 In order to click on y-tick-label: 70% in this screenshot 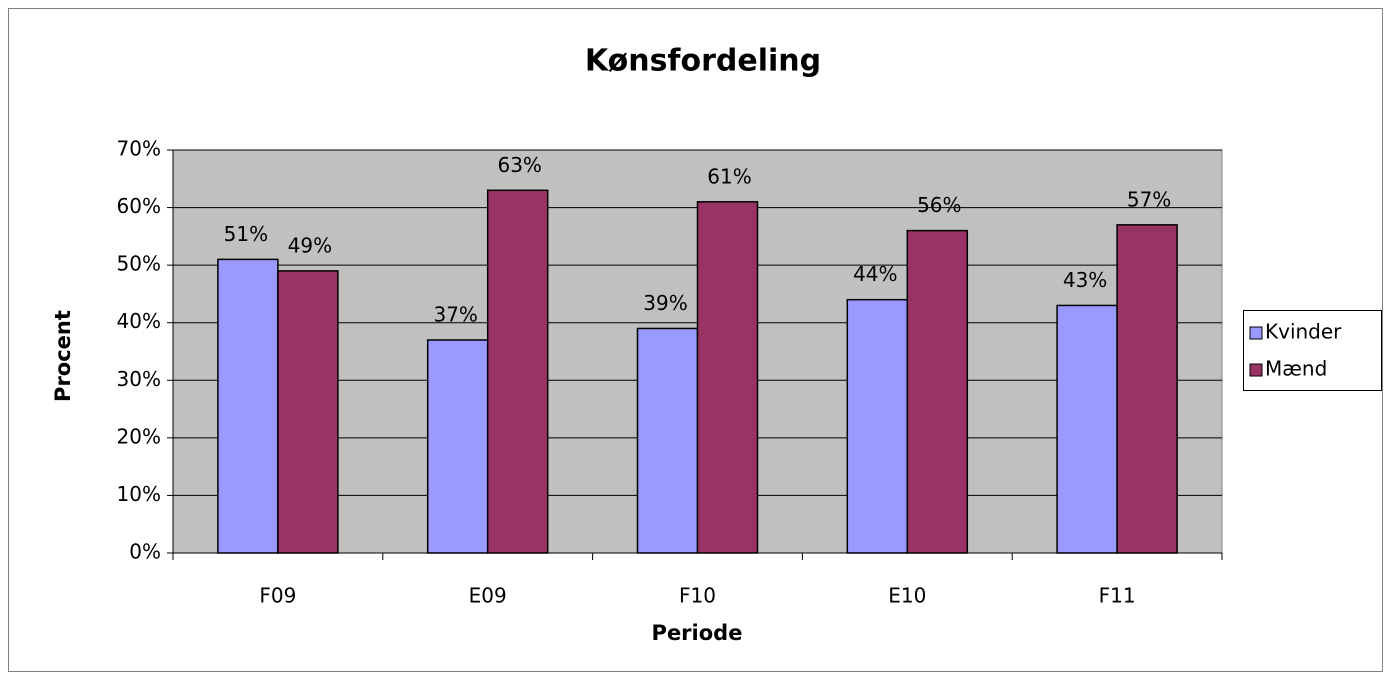, I will do `click(139, 149)`.